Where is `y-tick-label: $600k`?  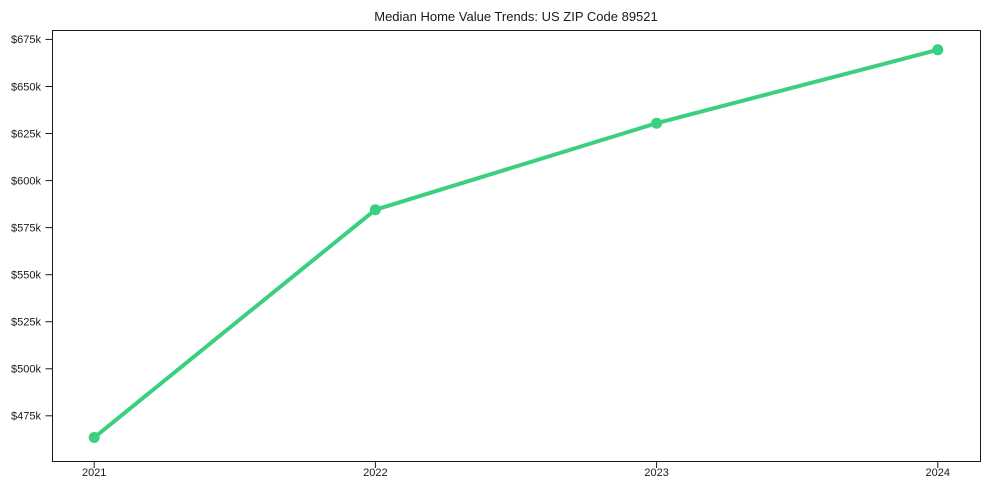 y-tick-label: $600k is located at coordinates (26, 181).